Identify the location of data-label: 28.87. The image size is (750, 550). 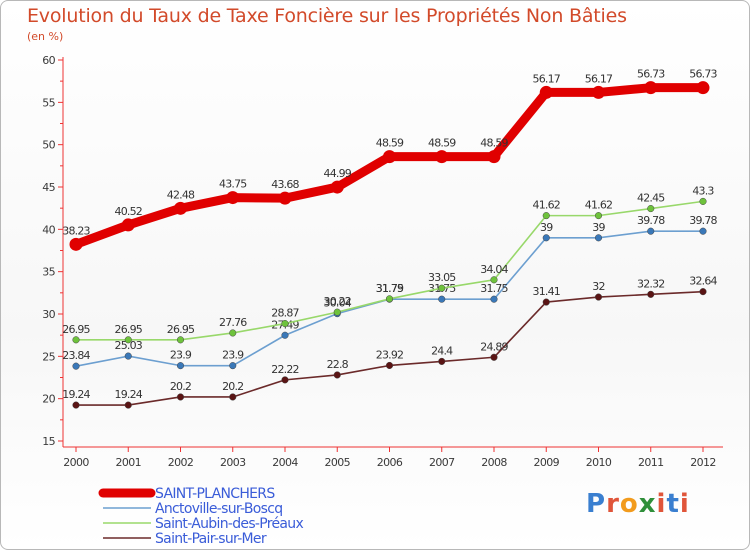
(285, 313).